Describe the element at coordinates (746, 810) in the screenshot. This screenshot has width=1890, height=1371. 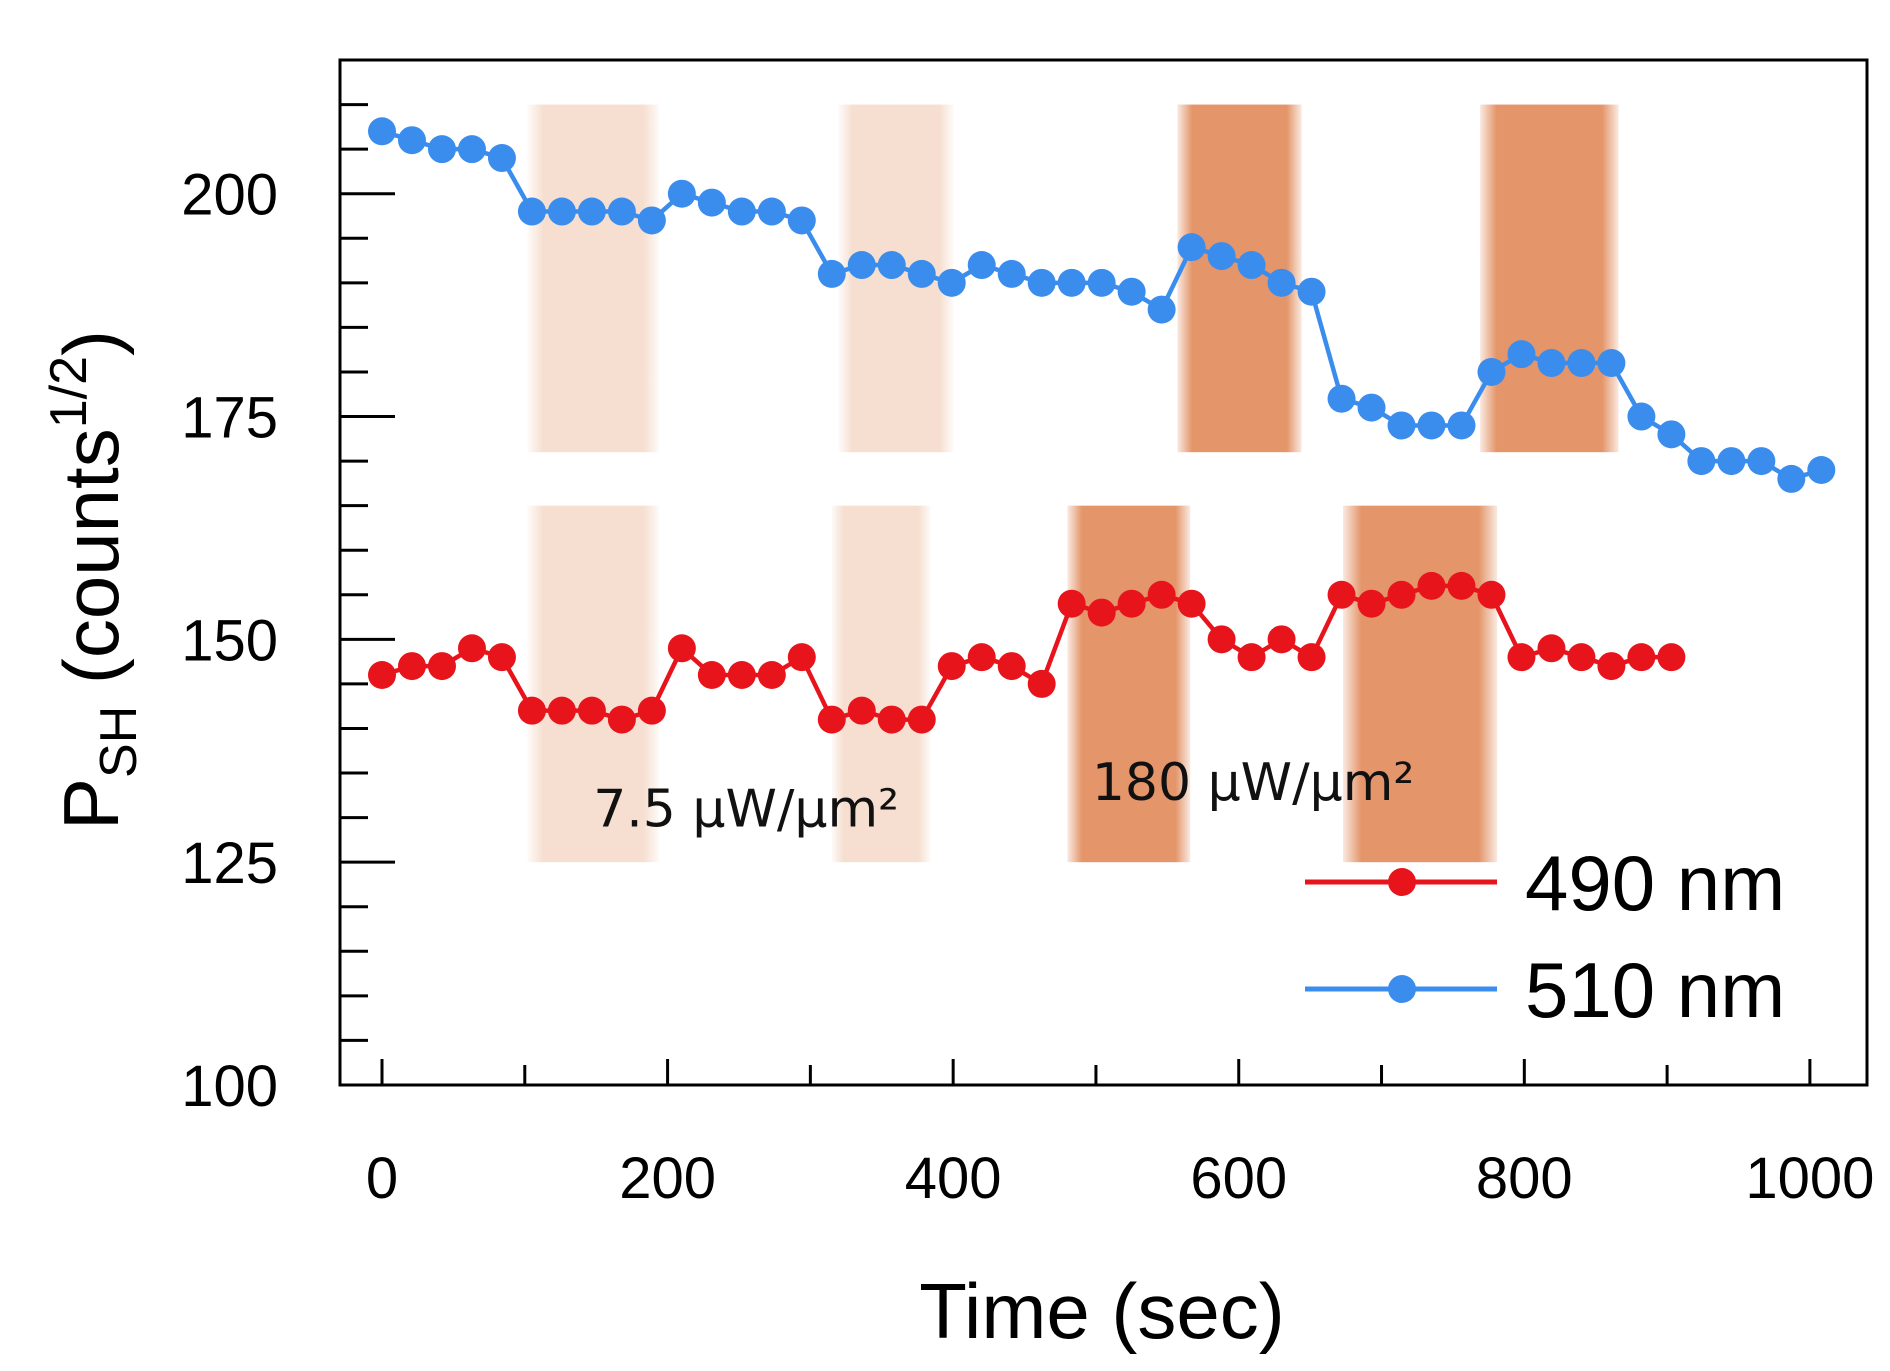
I see `annotation-low-power: 7.5 µW/µm²` at that location.